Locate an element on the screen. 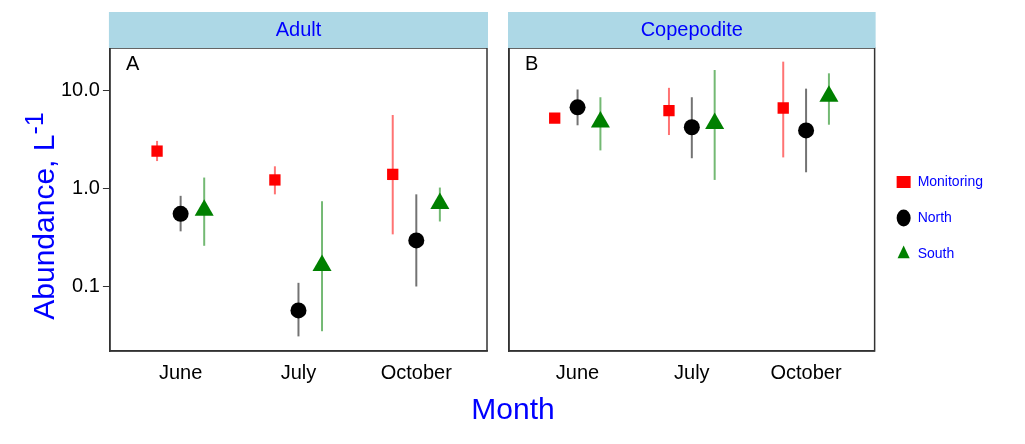 The height and width of the screenshot is (444, 1025). annotation: A is located at coordinates (132, 62).